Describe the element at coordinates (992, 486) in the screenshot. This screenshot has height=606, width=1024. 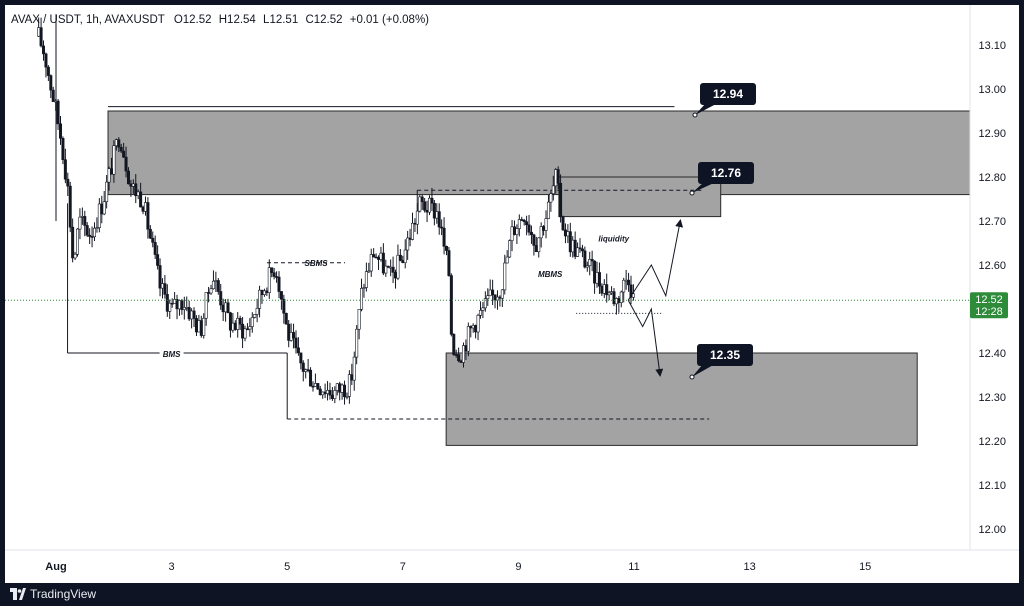
I see `price-tick-label: 12.10` at that location.